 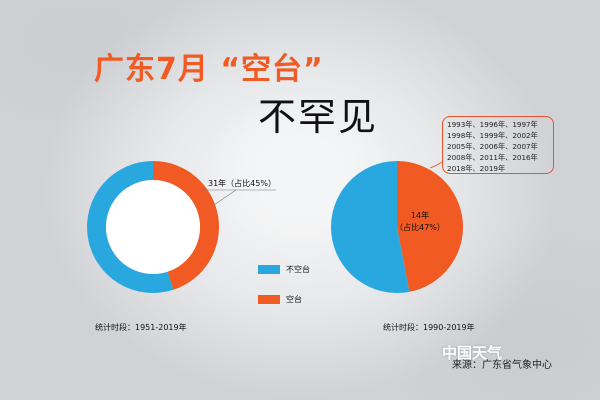 I want to click on legend-swatch-typhoon, so click(x=269, y=299).